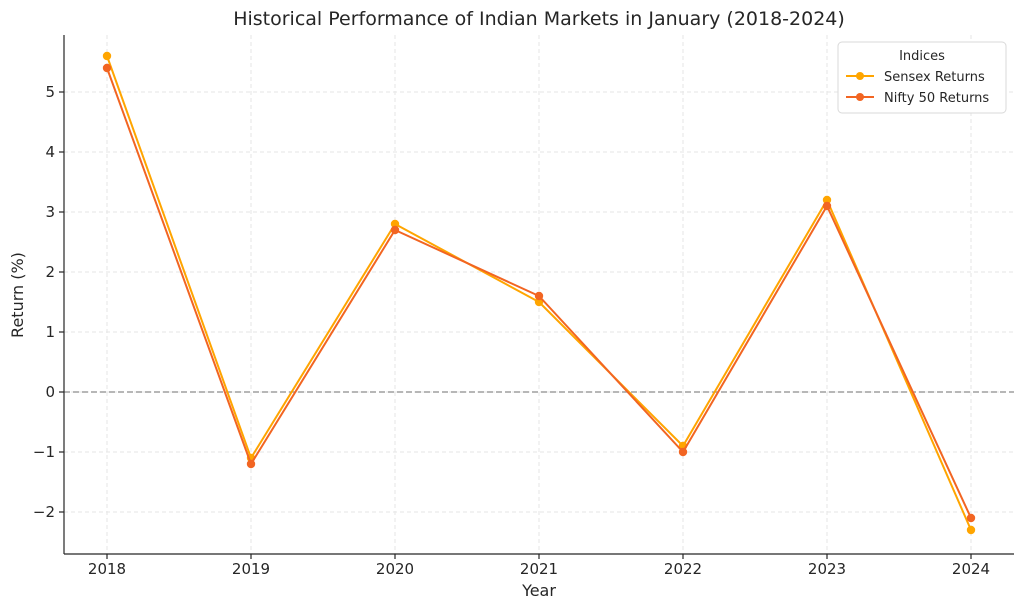 The width and height of the screenshot is (1024, 614). Describe the element at coordinates (251, 569) in the screenshot. I see `x-tick-label: 2019` at that location.